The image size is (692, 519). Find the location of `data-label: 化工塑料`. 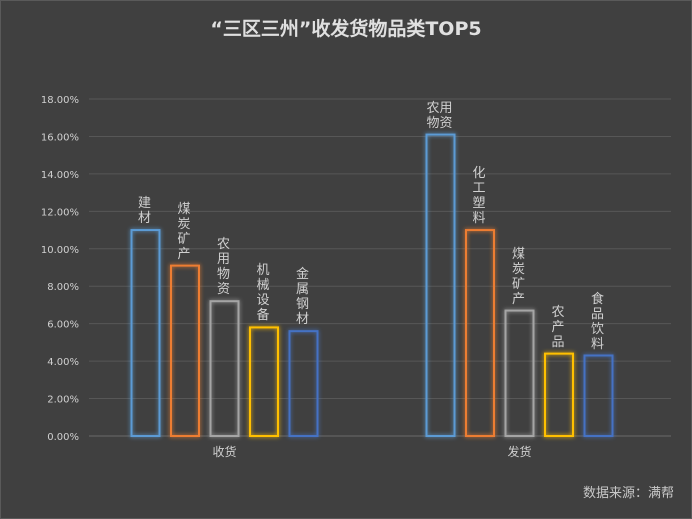

data-label: 化工塑料 is located at coordinates (479, 196).